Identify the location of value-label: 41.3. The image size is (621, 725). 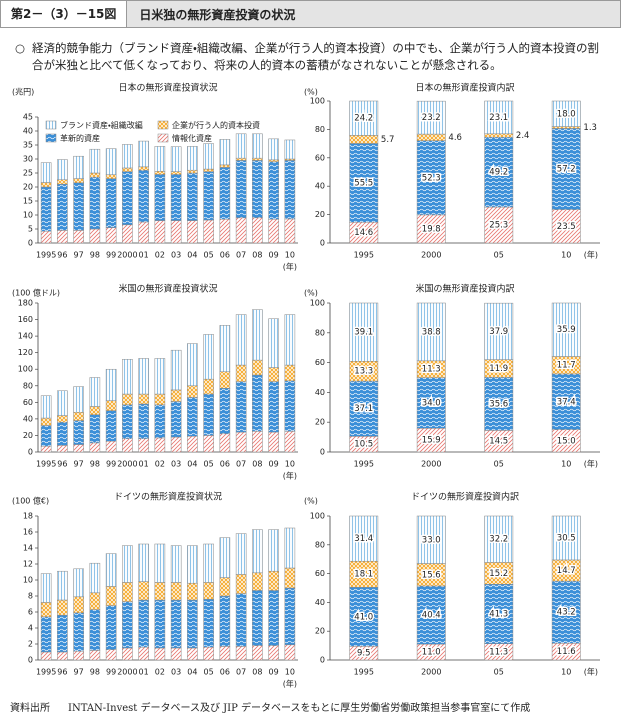
(498, 614).